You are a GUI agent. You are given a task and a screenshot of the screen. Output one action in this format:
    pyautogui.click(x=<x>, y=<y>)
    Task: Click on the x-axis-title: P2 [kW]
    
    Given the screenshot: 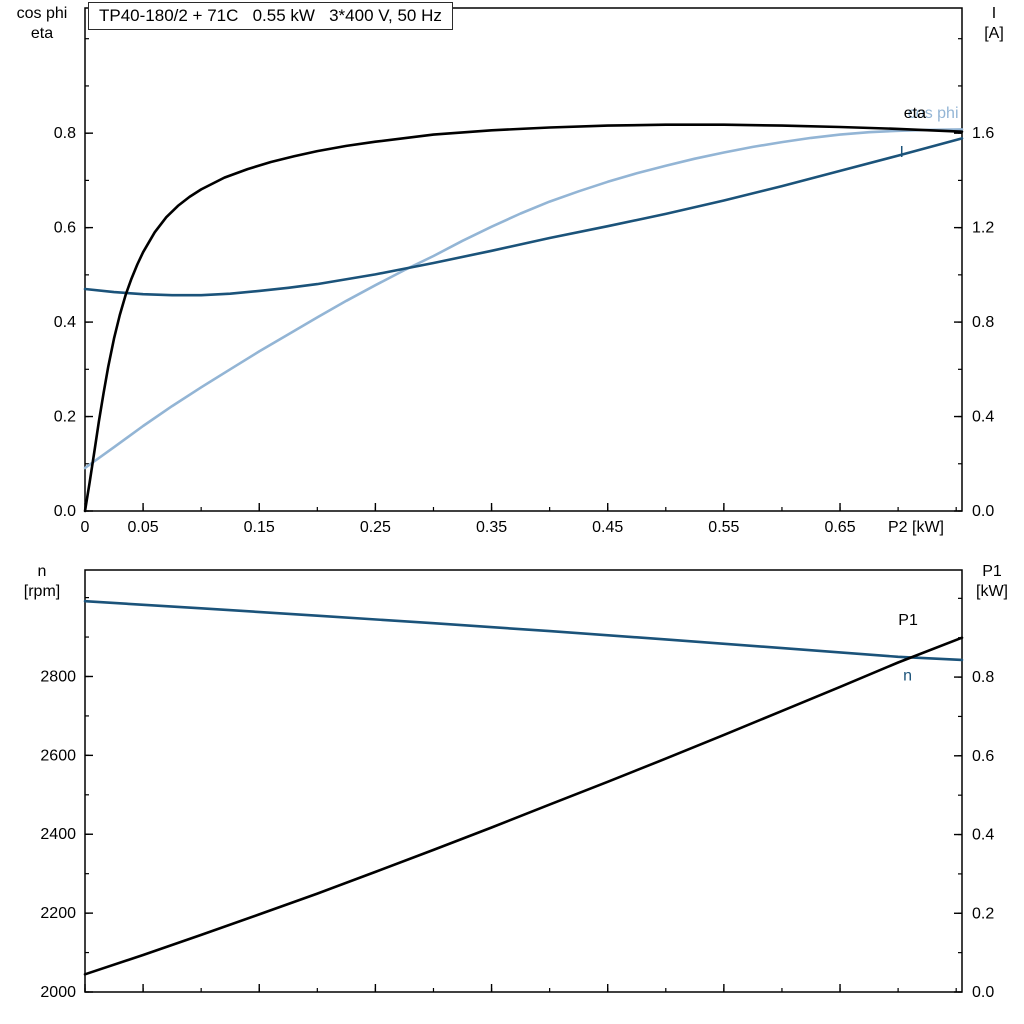 What is the action you would take?
    pyautogui.click(x=916, y=527)
    